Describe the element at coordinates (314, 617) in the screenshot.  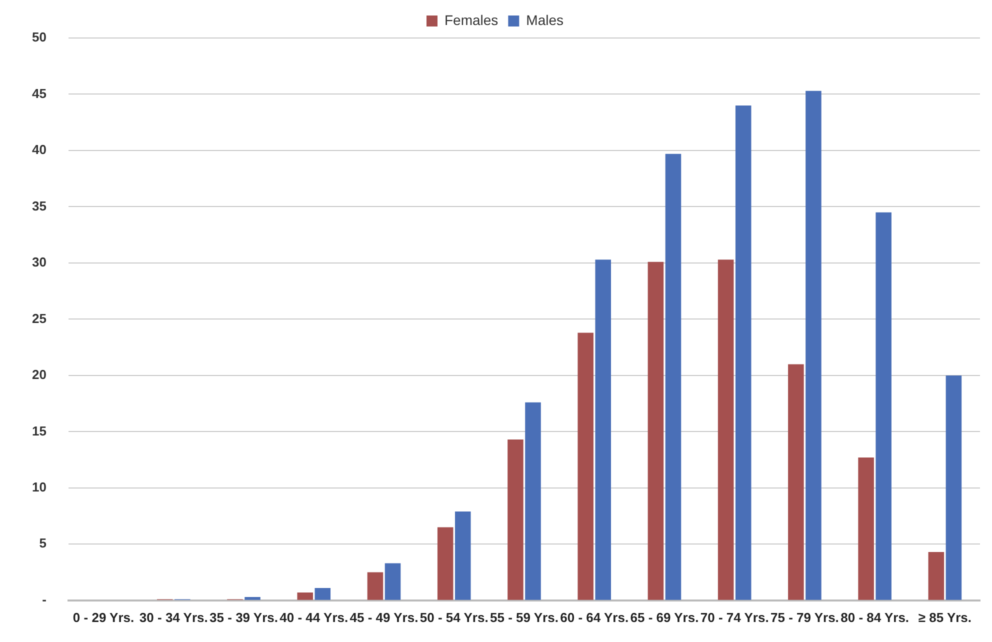
I see `x-tick-label: 40 - 44 Yrs.` at that location.